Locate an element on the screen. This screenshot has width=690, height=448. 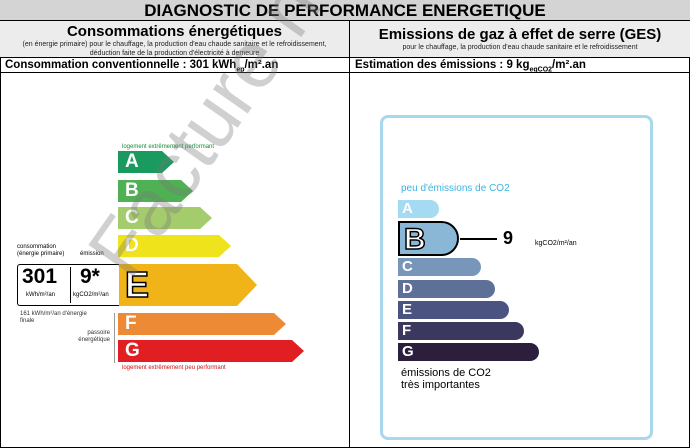
ges-bottom-label: émissions de CO2 très importantes is located at coordinates (446, 379).